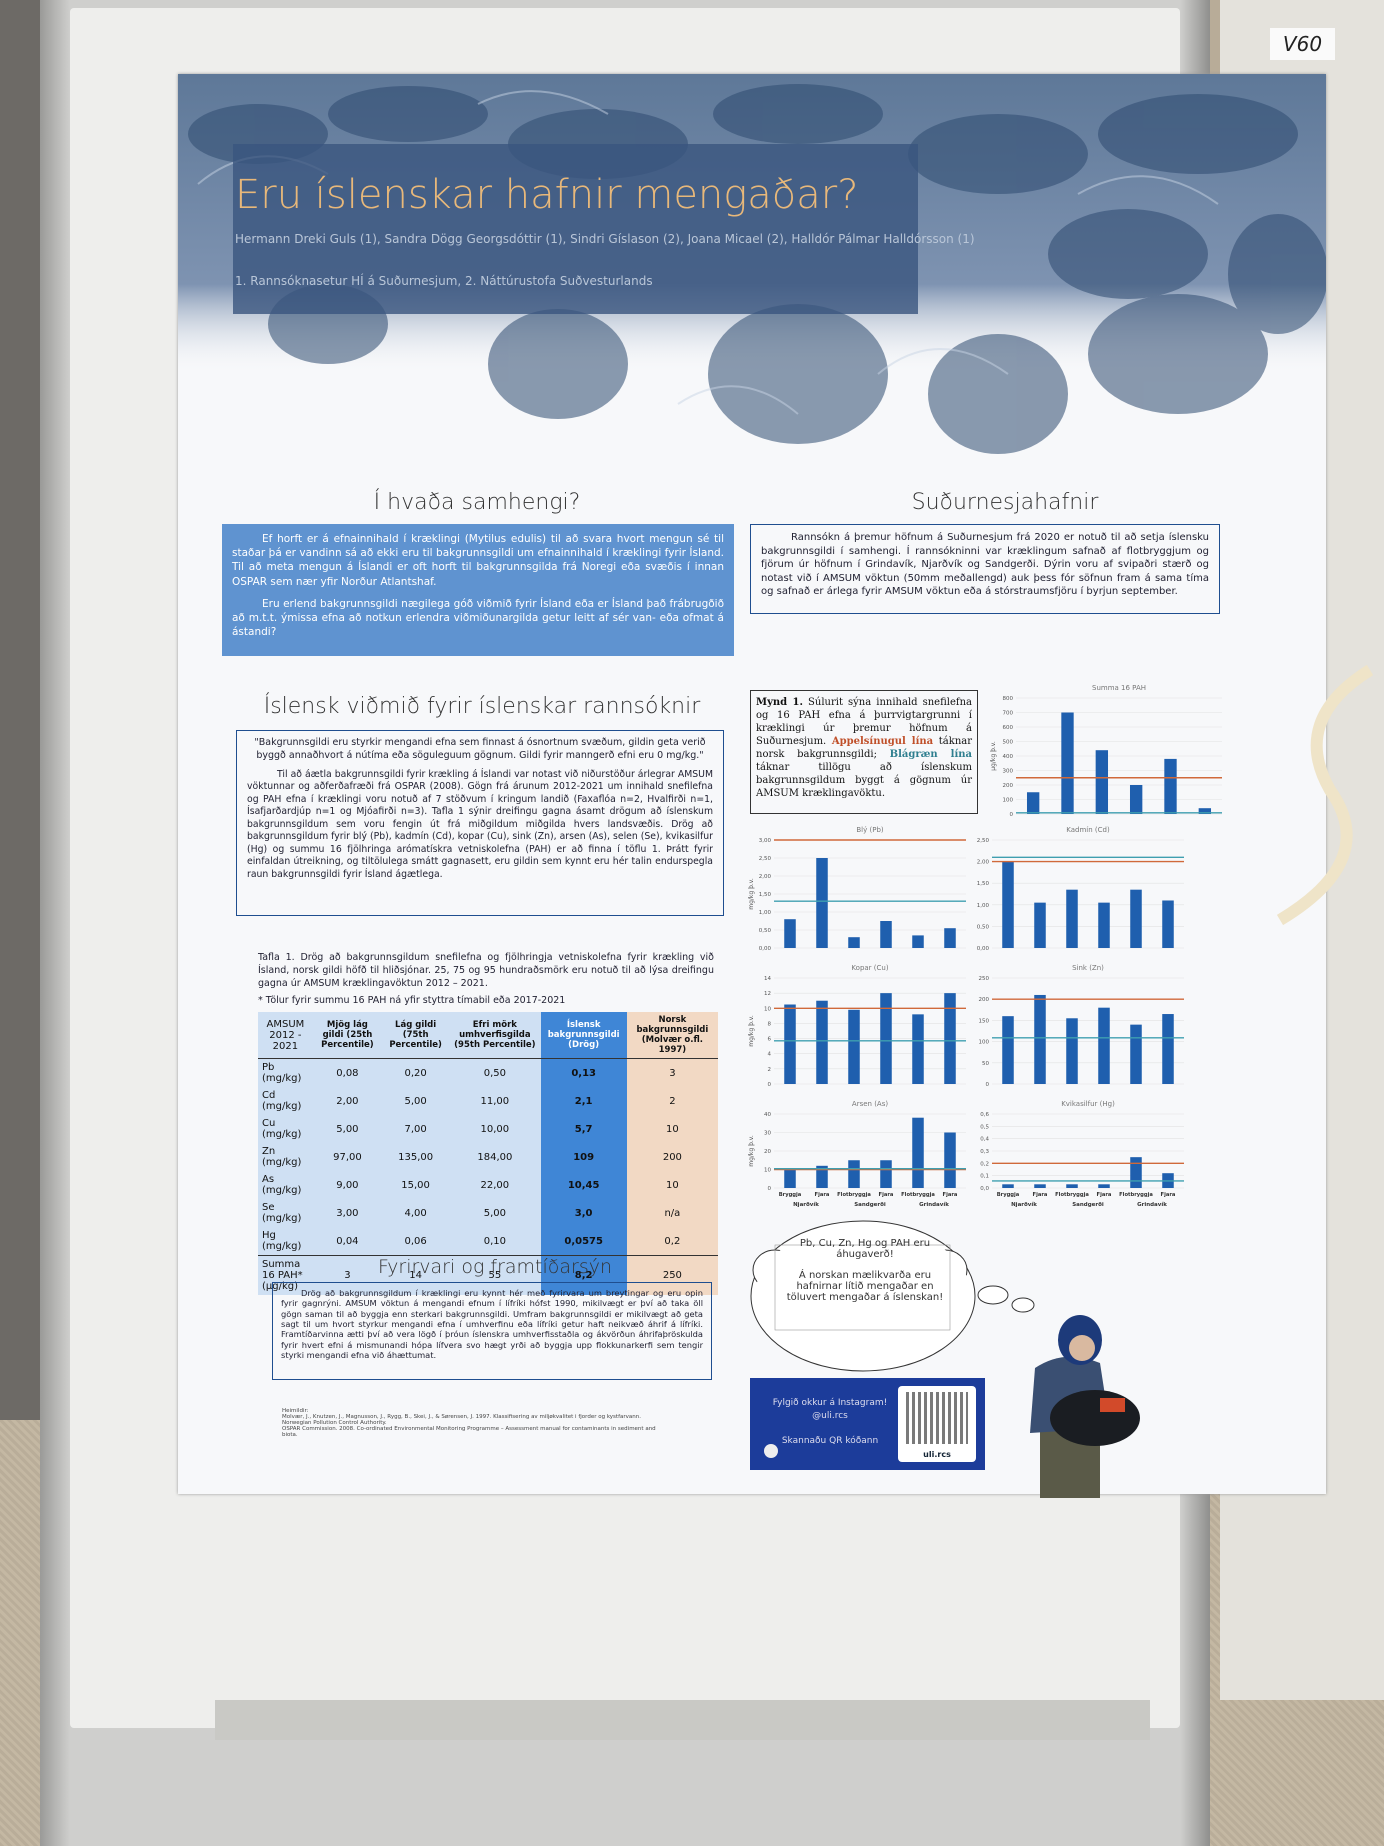 The height and width of the screenshot is (1846, 1384). What do you see at coordinates (984, 1127) in the screenshot?
I see `y-tick-label: 0,5` at bounding box center [984, 1127].